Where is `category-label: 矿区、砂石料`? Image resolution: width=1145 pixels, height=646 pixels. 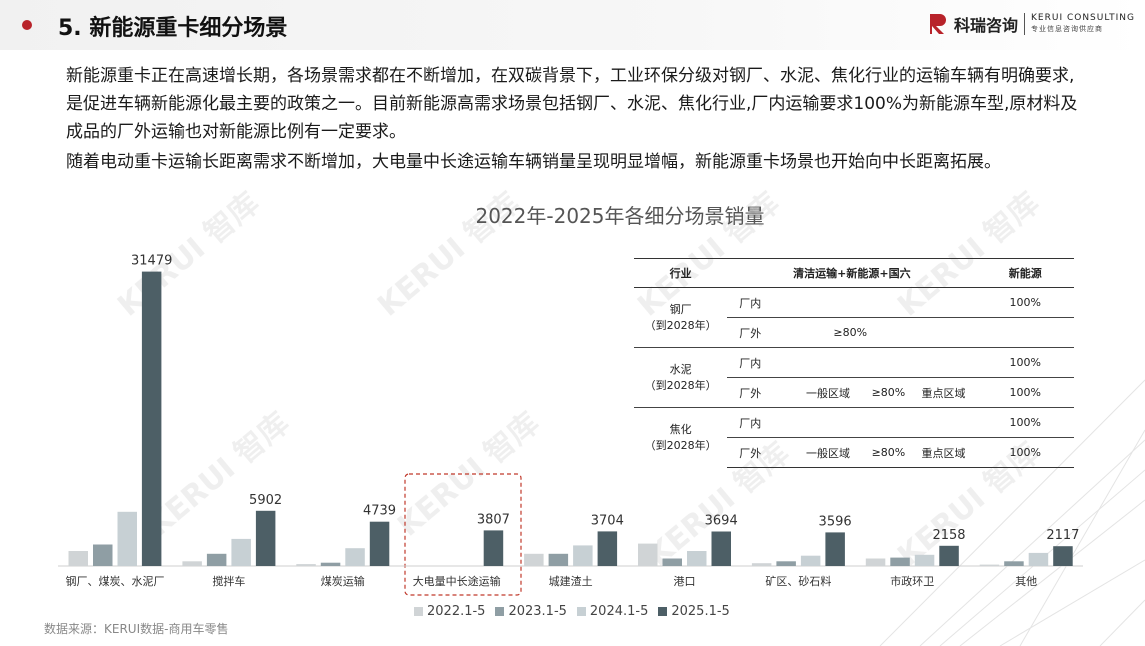 category-label: 矿区、砂石料 is located at coordinates (798, 581).